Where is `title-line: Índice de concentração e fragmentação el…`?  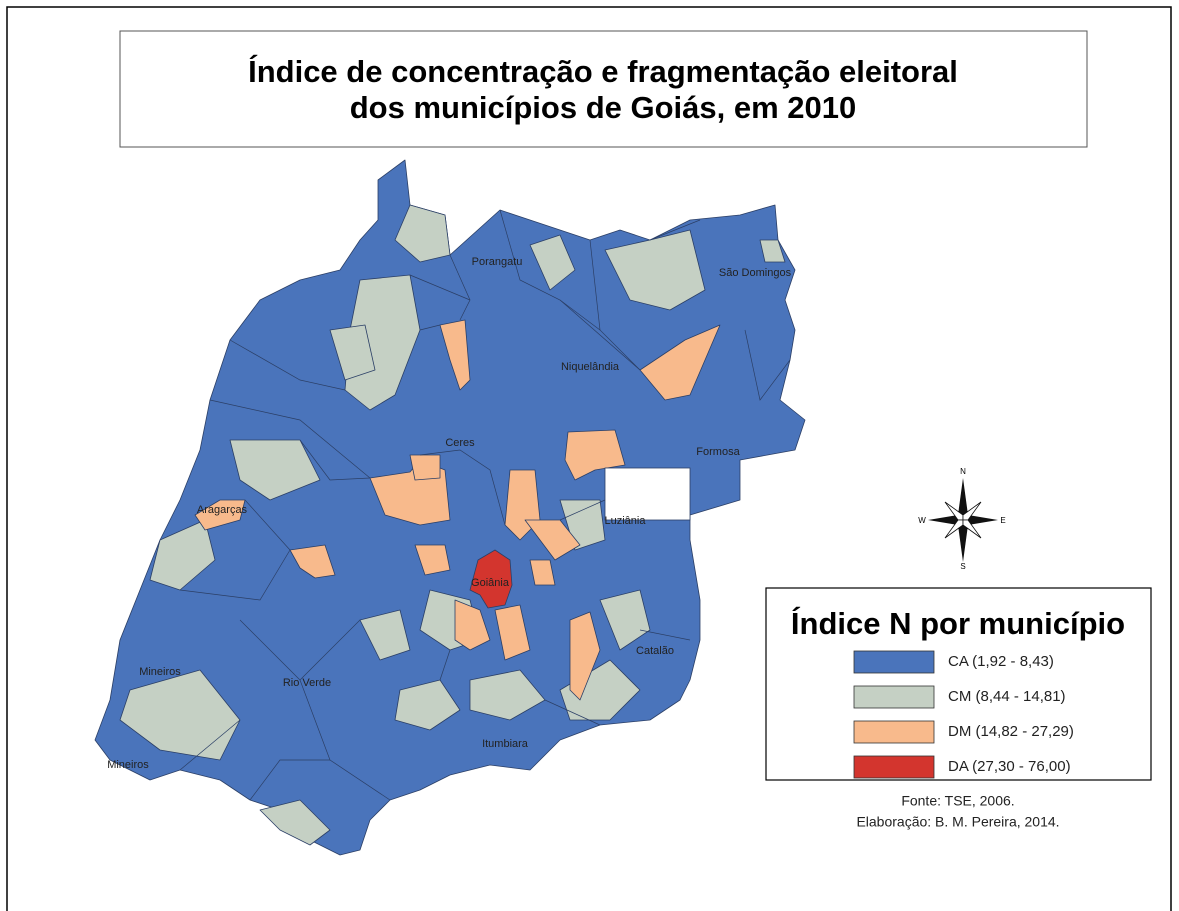 title-line: Índice de concentração e fragmentação el… is located at coordinates (603, 71).